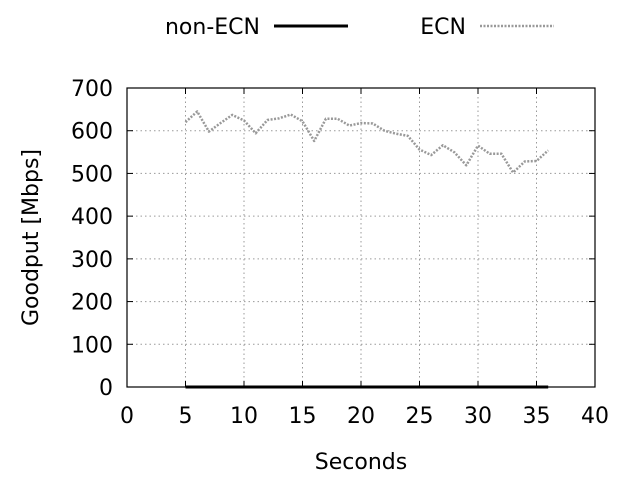 Image resolution: width=640 pixels, height=480 pixels. What do you see at coordinates (359, 27) in the screenshot?
I see `legend: non-ECN ECN` at bounding box center [359, 27].